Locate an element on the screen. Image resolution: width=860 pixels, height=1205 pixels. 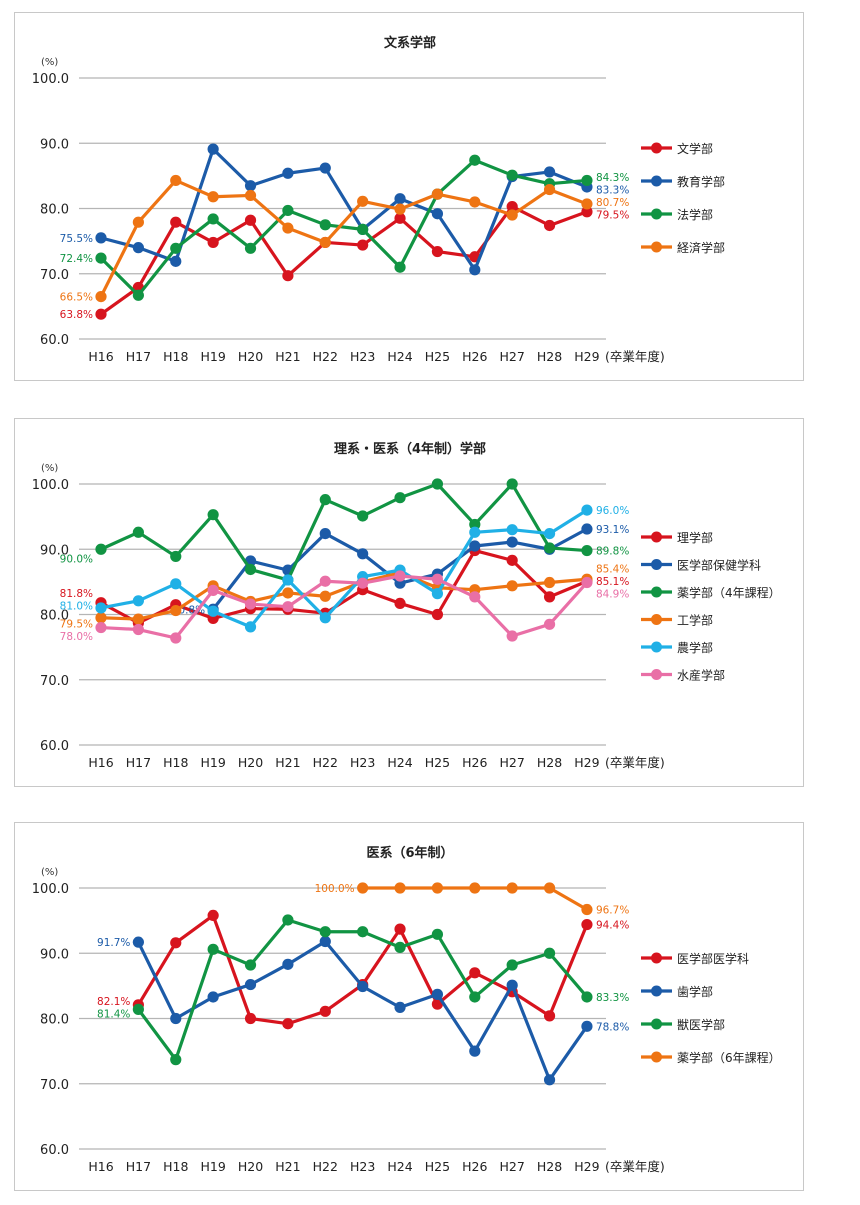
last-value-label: 84.3% is located at coordinates (612, 178).